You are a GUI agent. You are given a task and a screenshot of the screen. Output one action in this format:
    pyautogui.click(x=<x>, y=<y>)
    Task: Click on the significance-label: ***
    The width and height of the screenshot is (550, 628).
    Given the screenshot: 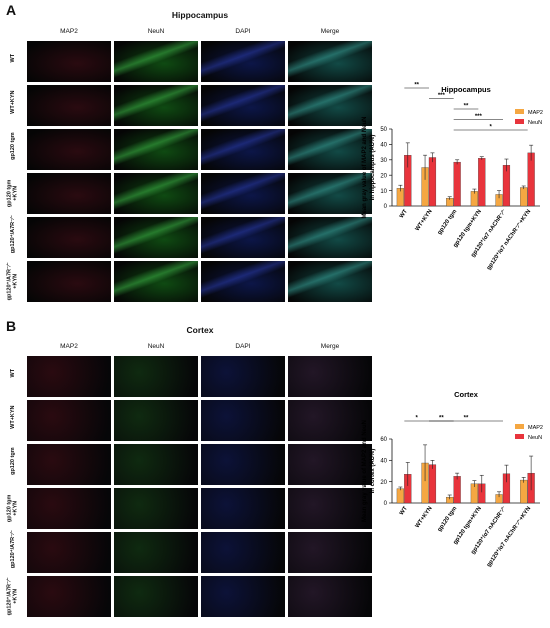 What is the action you would take?
    pyautogui.click(x=442, y=96)
    